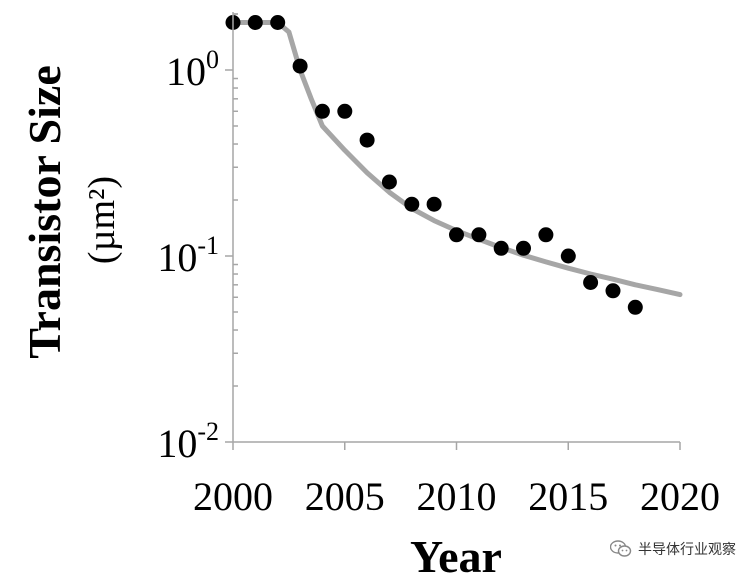 The width and height of the screenshot is (754, 582). I want to click on x-tick-label: 2005, so click(345, 496).